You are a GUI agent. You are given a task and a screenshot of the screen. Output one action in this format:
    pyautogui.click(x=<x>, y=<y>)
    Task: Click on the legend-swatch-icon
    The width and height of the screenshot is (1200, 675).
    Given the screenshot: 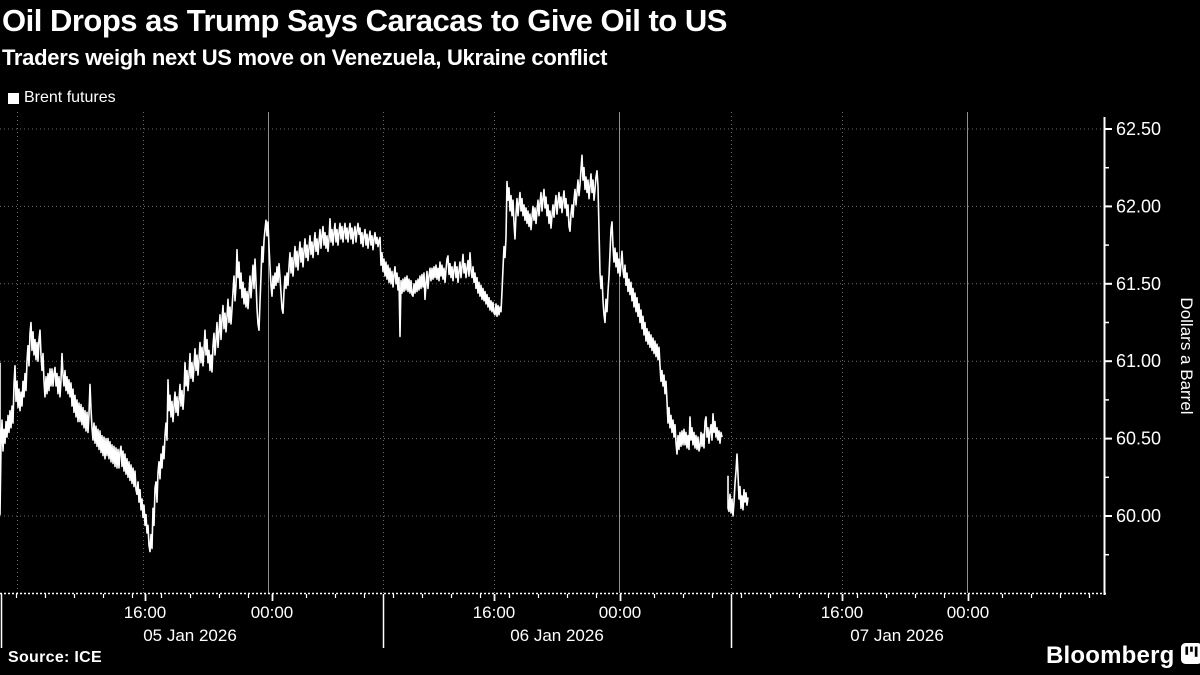 What is the action you would take?
    pyautogui.click(x=13, y=98)
    